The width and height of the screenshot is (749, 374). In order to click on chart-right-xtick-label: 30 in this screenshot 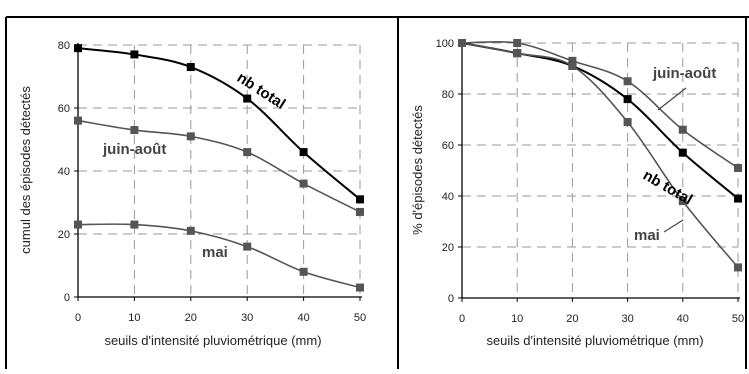, I will do `click(627, 319)`.